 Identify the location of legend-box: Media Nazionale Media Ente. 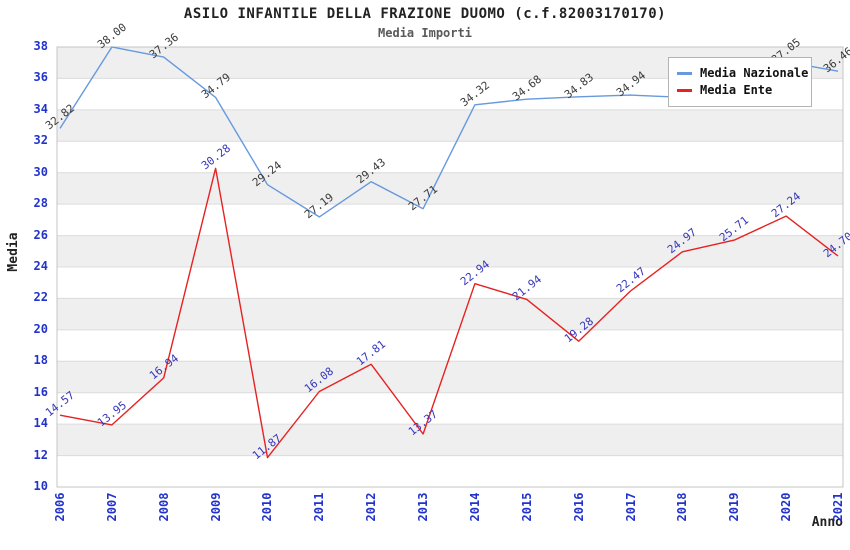
(740, 82).